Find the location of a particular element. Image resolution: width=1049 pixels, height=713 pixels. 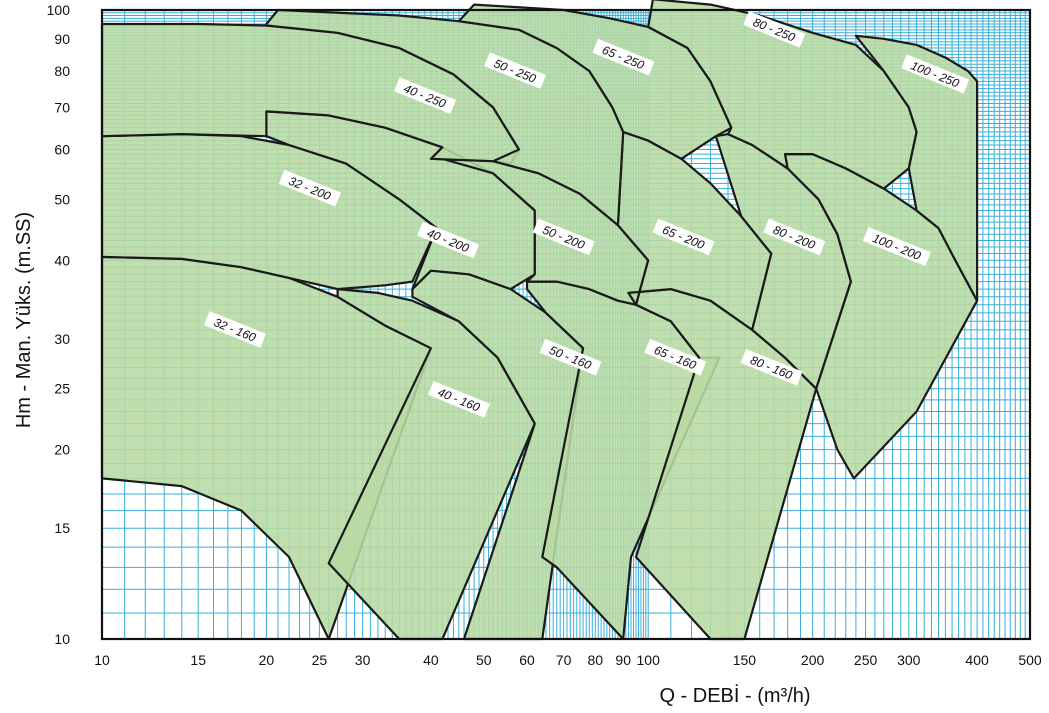

x-tick-label: 250 is located at coordinates (866, 660).